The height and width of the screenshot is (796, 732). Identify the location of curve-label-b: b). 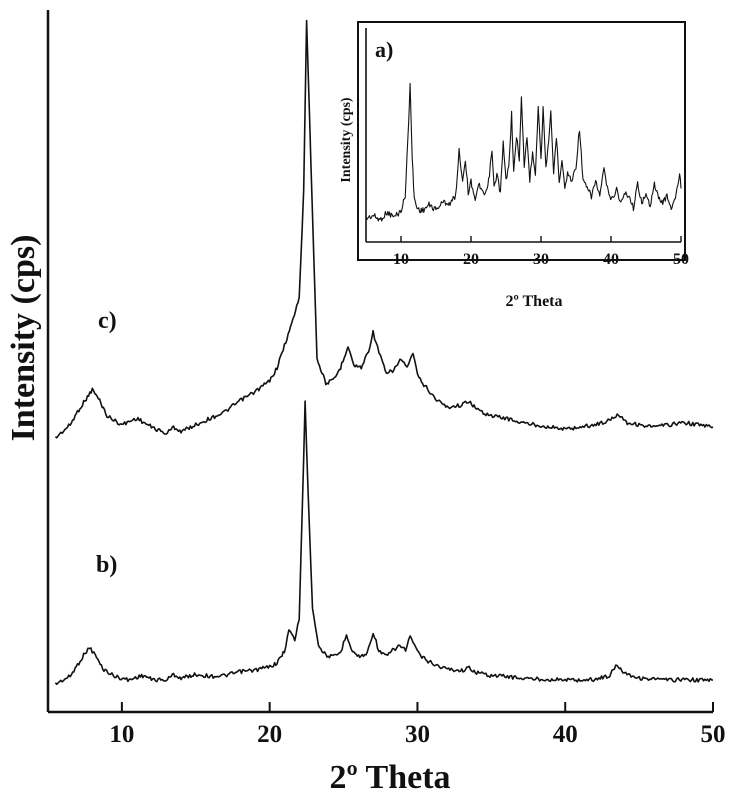
(106, 565).